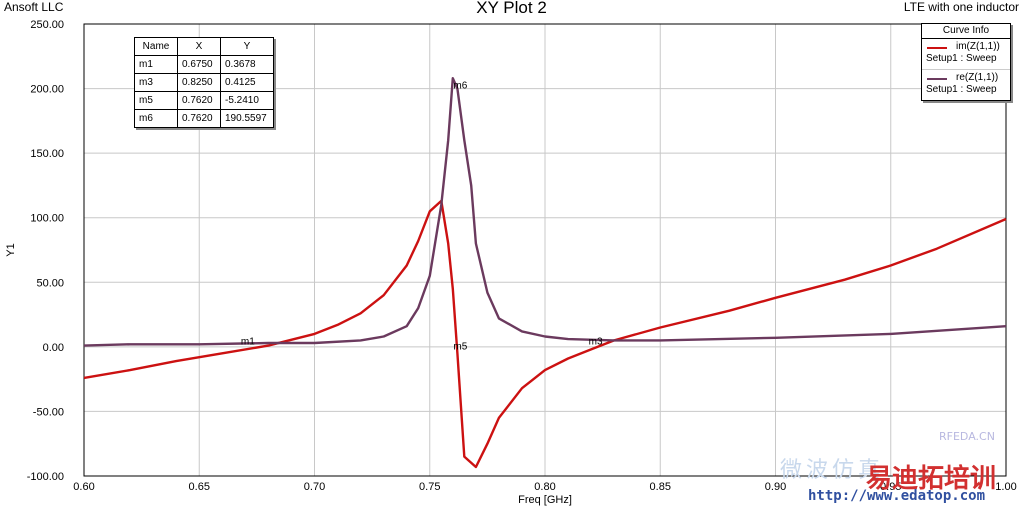 The image size is (1023, 512). What do you see at coordinates (978, 46) in the screenshot?
I see `legend-item-name: im(Z(1,1))` at bounding box center [978, 46].